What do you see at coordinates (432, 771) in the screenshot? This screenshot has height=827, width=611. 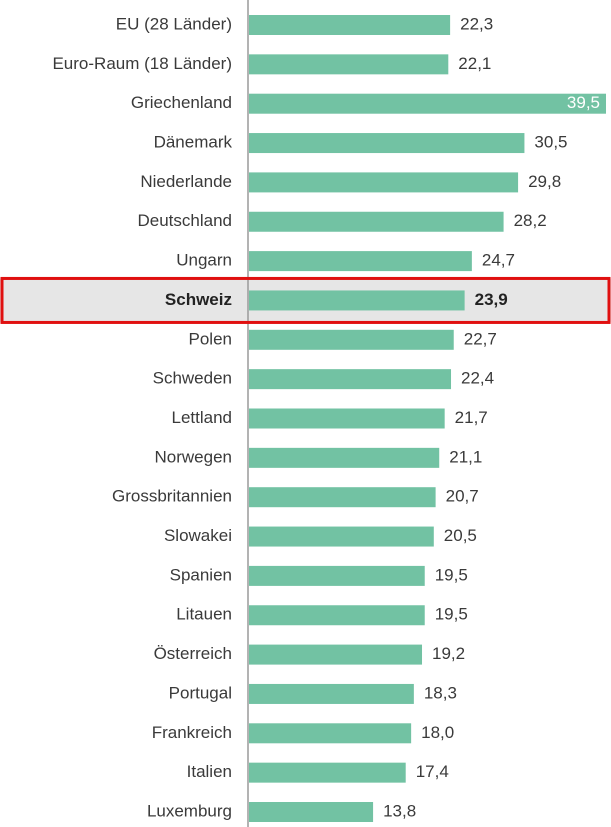 I see `value-label: 17,4` at bounding box center [432, 771].